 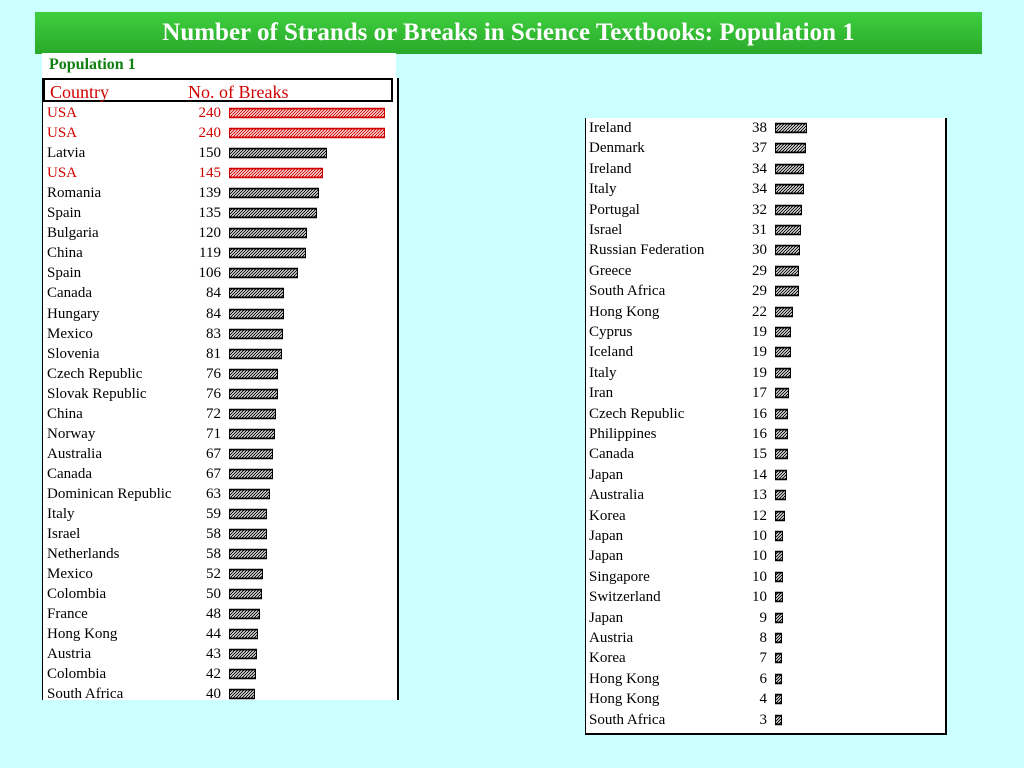 What do you see at coordinates (213, 413) in the screenshot?
I see `break-count: 72` at bounding box center [213, 413].